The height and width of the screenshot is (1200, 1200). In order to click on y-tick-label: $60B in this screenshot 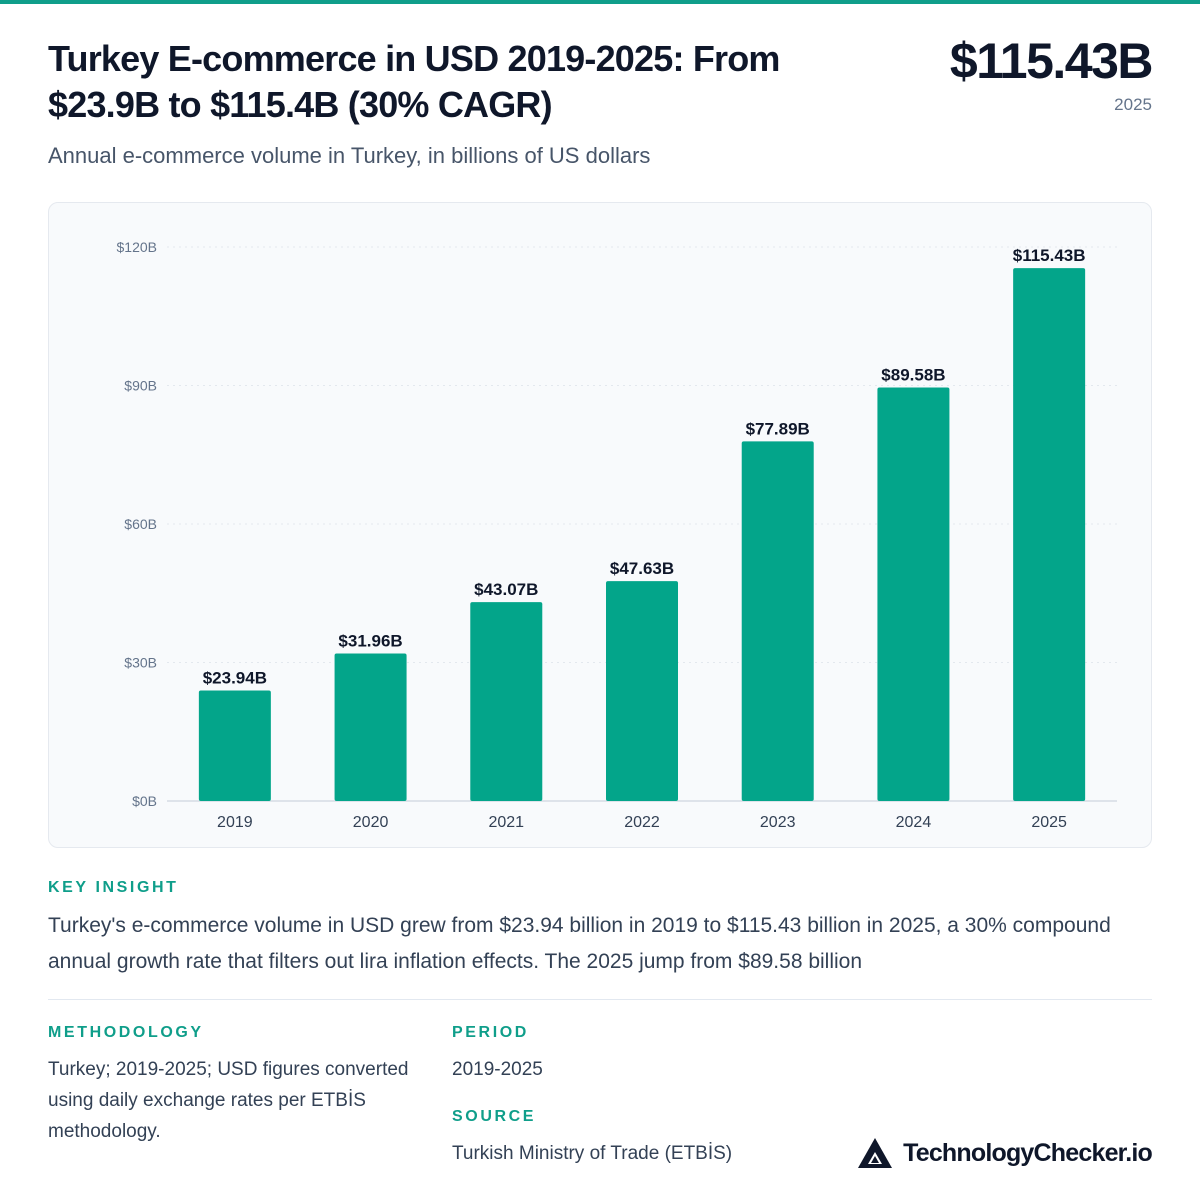, I will do `click(140, 524)`.